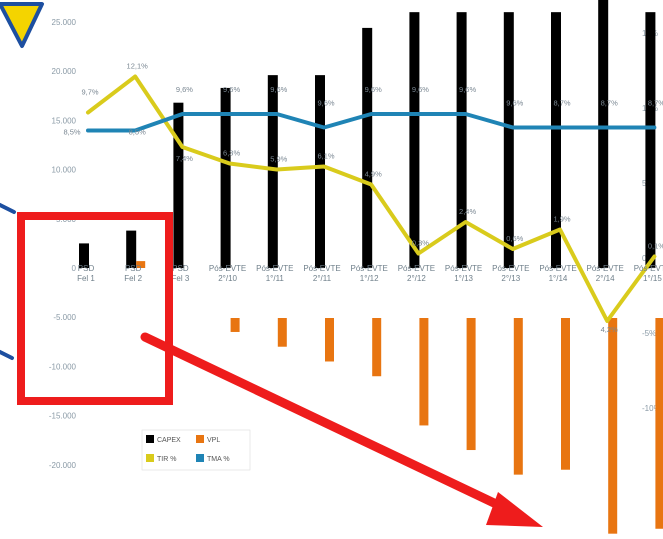 This screenshot has width=663, height=539. What do you see at coordinates (369, 278) in the screenshot?
I see `category-label: 1°/12` at bounding box center [369, 278].